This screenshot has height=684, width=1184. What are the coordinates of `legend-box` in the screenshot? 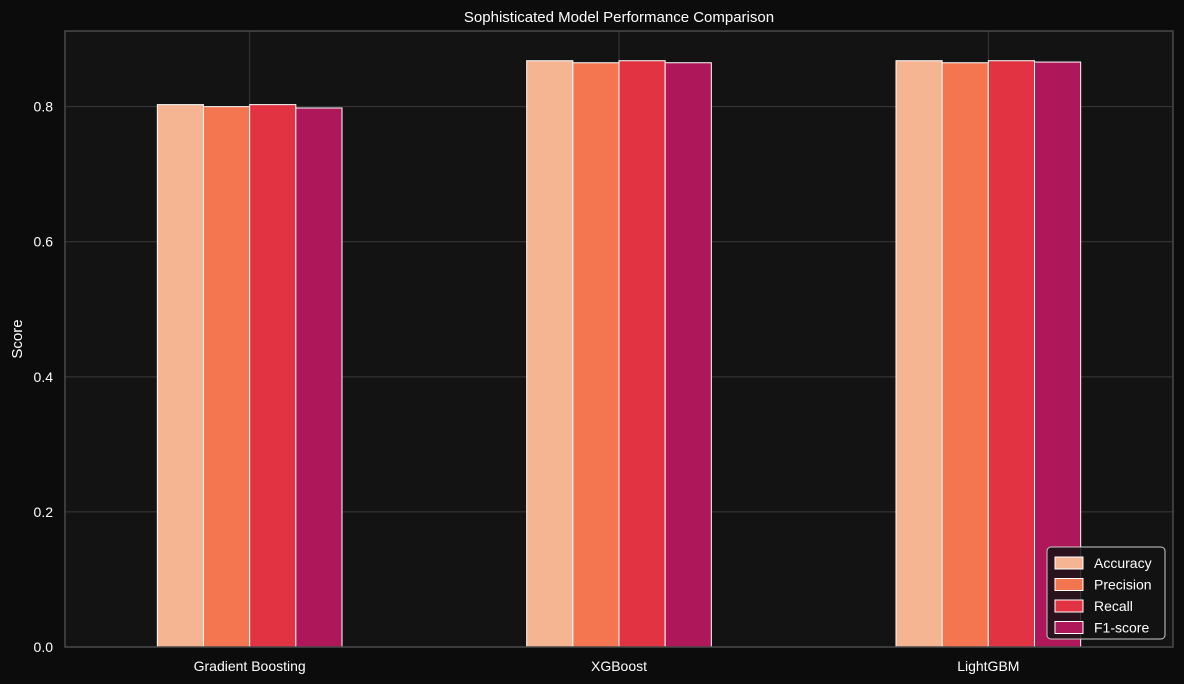 It's located at (1106, 593).